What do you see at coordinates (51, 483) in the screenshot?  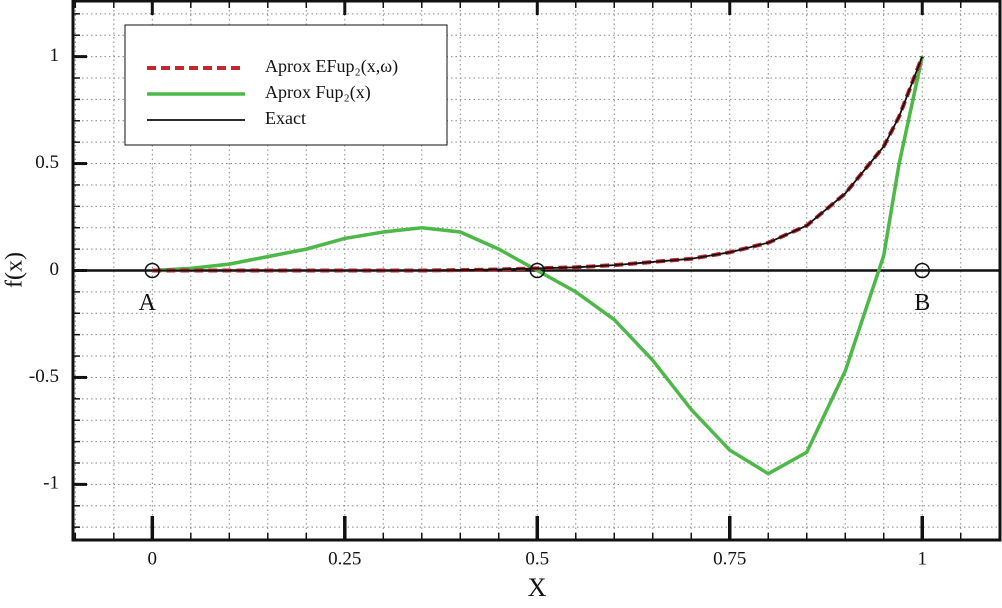 I see `y-tick-label: -1` at bounding box center [51, 483].